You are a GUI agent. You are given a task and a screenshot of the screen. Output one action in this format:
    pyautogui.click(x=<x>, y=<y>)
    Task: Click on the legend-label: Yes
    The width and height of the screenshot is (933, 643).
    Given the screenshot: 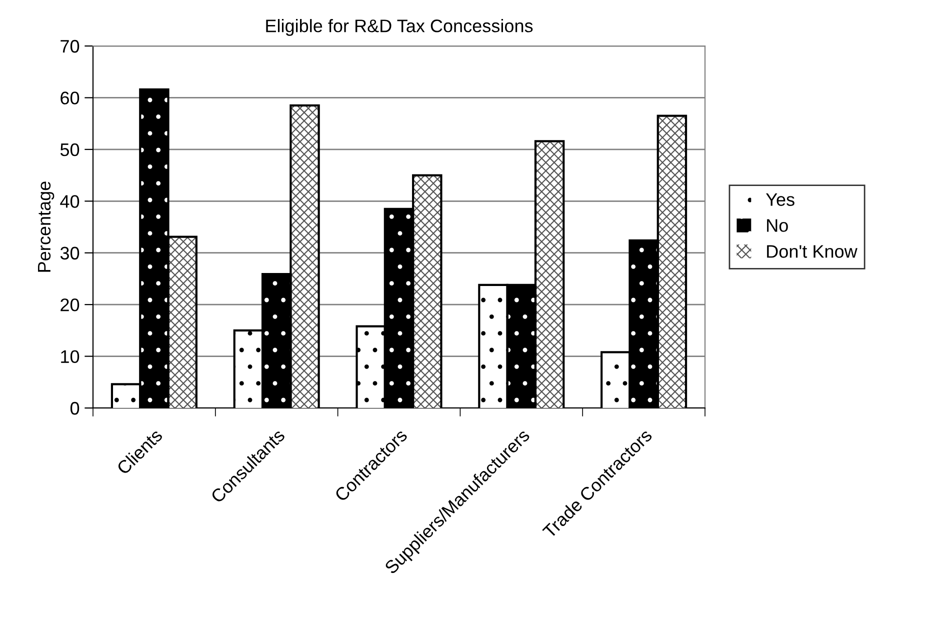 What is the action you would take?
    pyautogui.click(x=780, y=199)
    